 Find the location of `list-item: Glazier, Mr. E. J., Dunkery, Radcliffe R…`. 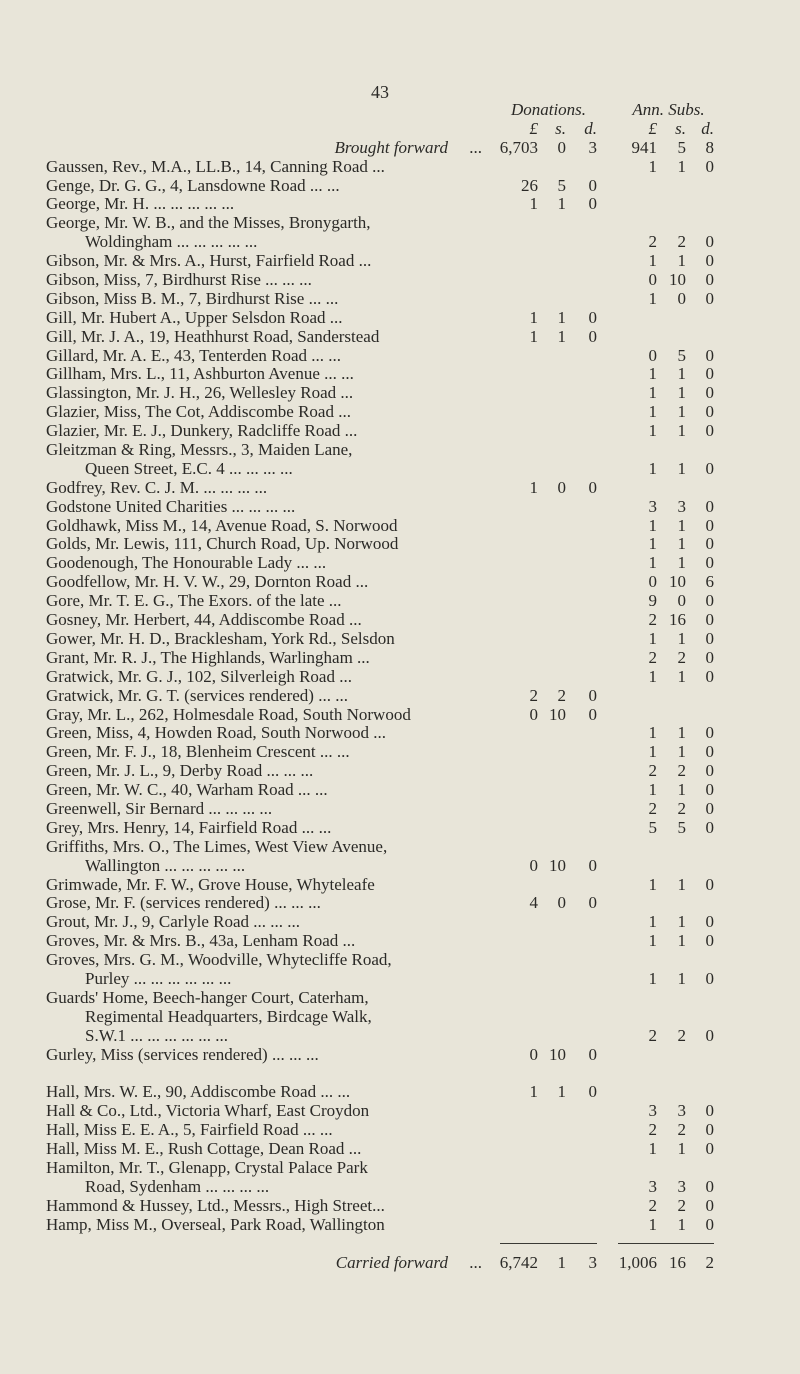

list-item: Glazier, Mr. E. J., Dunkery, Radcliffe R… is located at coordinates (380, 431).